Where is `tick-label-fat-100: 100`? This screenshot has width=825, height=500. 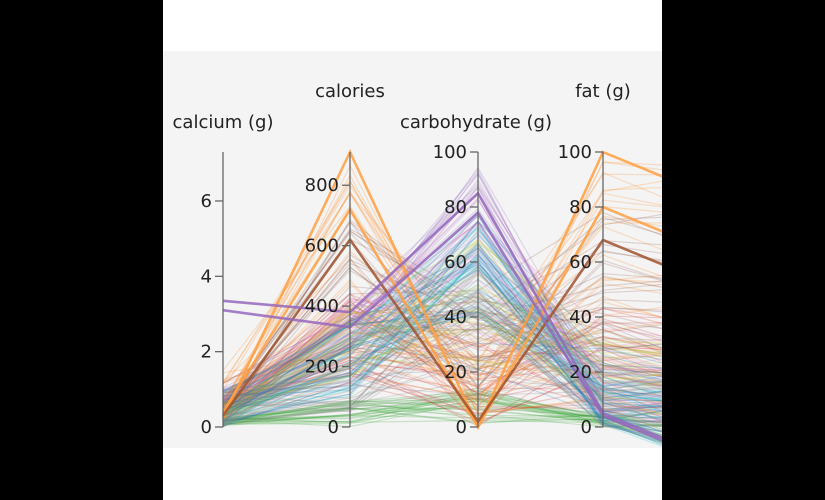 tick-label-fat-100: 100 is located at coordinates (575, 152).